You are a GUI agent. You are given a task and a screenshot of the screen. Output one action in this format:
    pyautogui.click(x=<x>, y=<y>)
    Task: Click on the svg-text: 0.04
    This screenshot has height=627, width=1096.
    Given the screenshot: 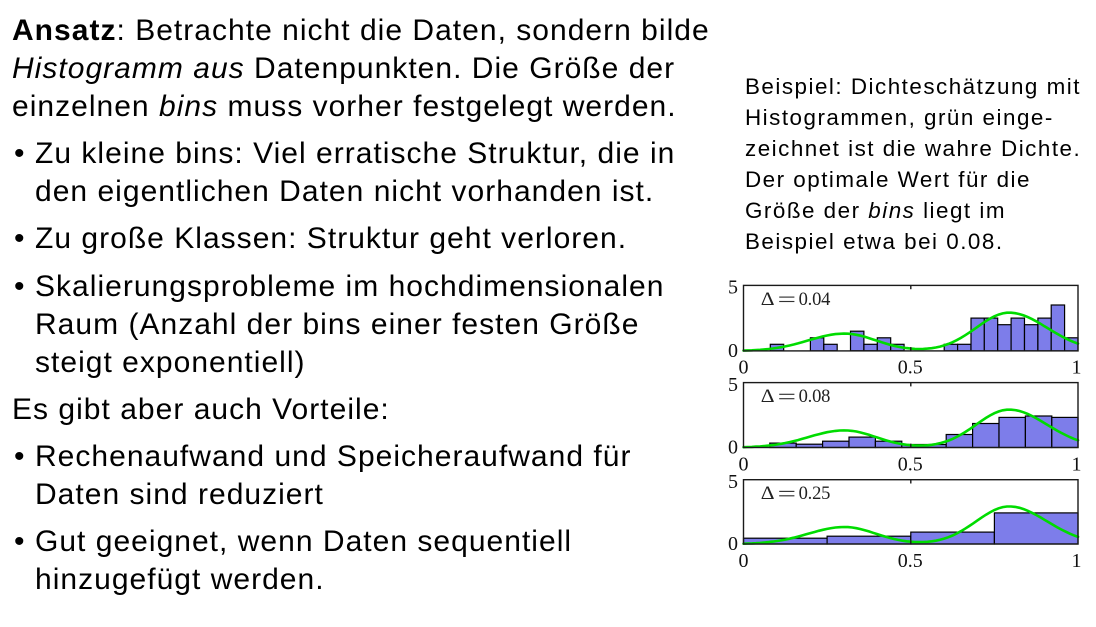 What is the action you would take?
    pyautogui.click(x=815, y=300)
    